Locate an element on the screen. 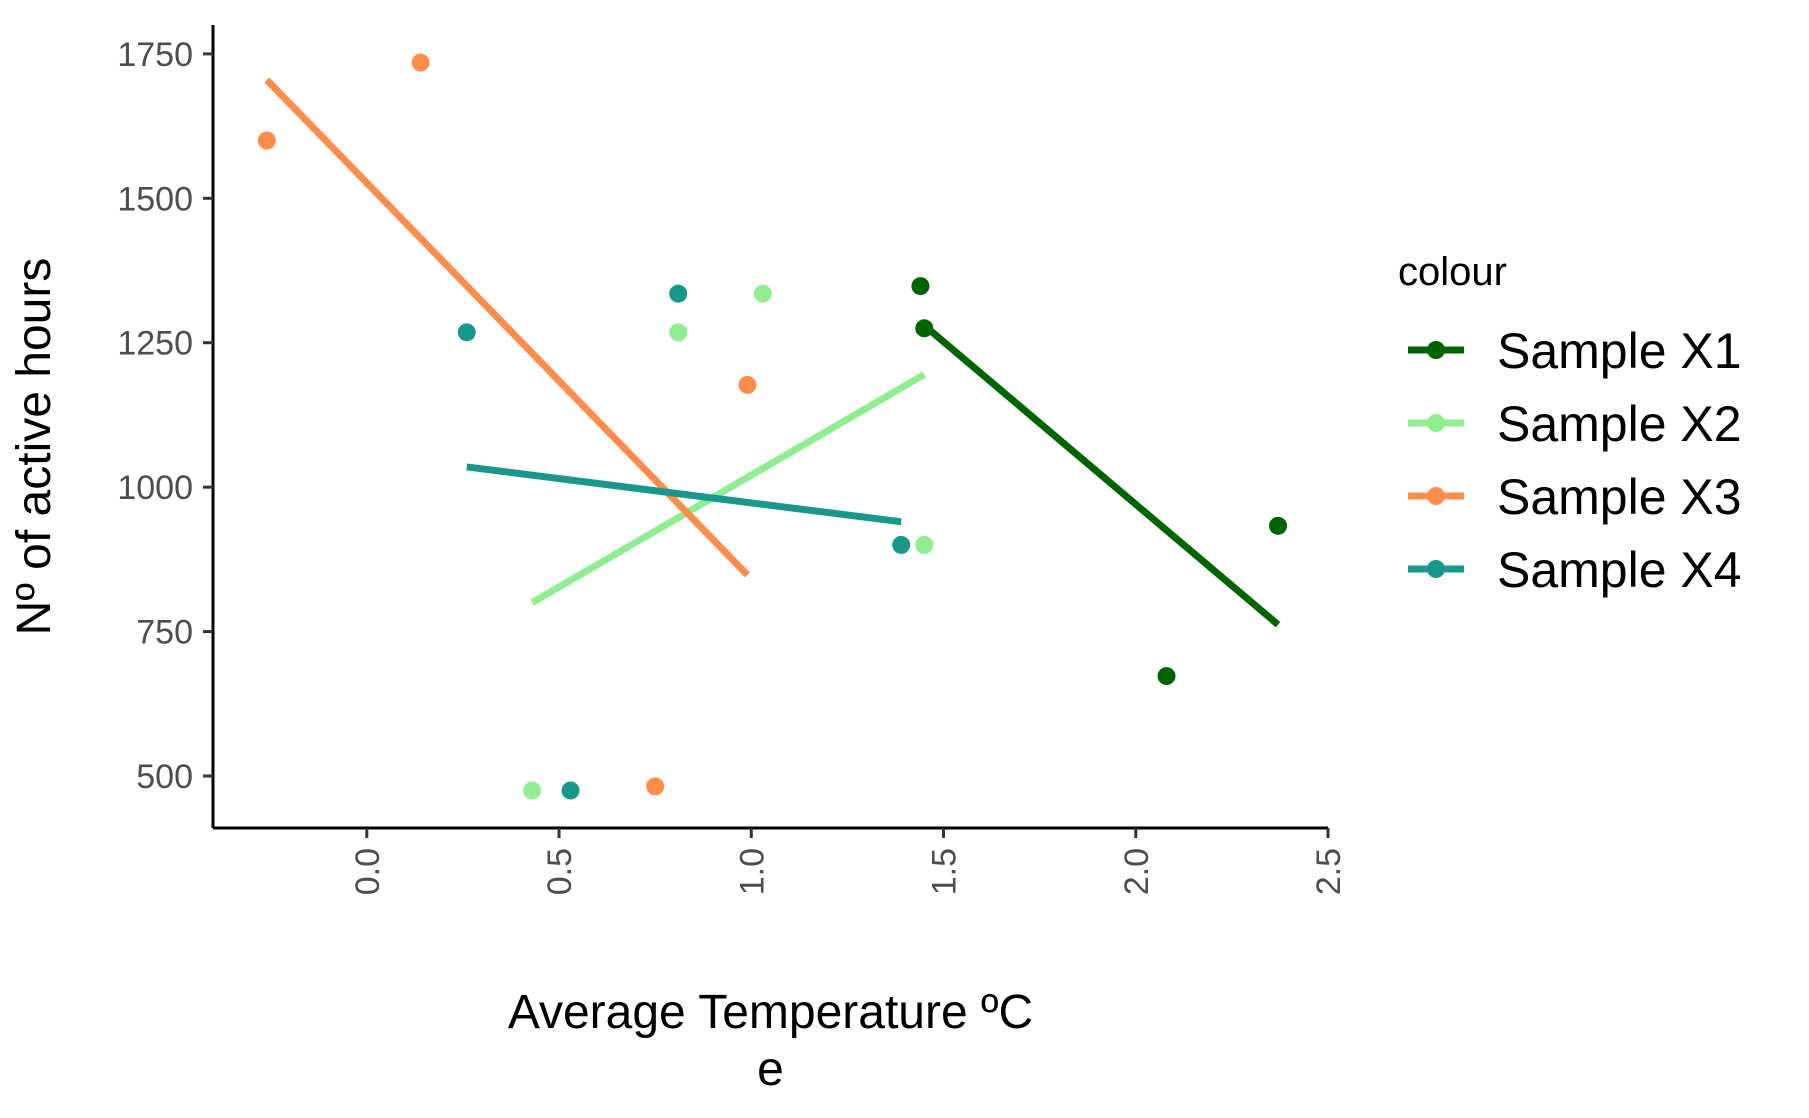  y-axis-ticks: 500 750 1000 1250 1500 1750 is located at coordinates (165, 416).